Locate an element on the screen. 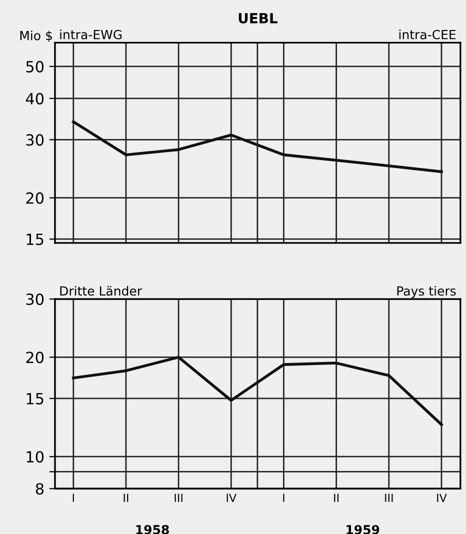 Image resolution: width=466 pixels, height=534 pixels. y-tick-label: 8 is located at coordinates (40, 489).